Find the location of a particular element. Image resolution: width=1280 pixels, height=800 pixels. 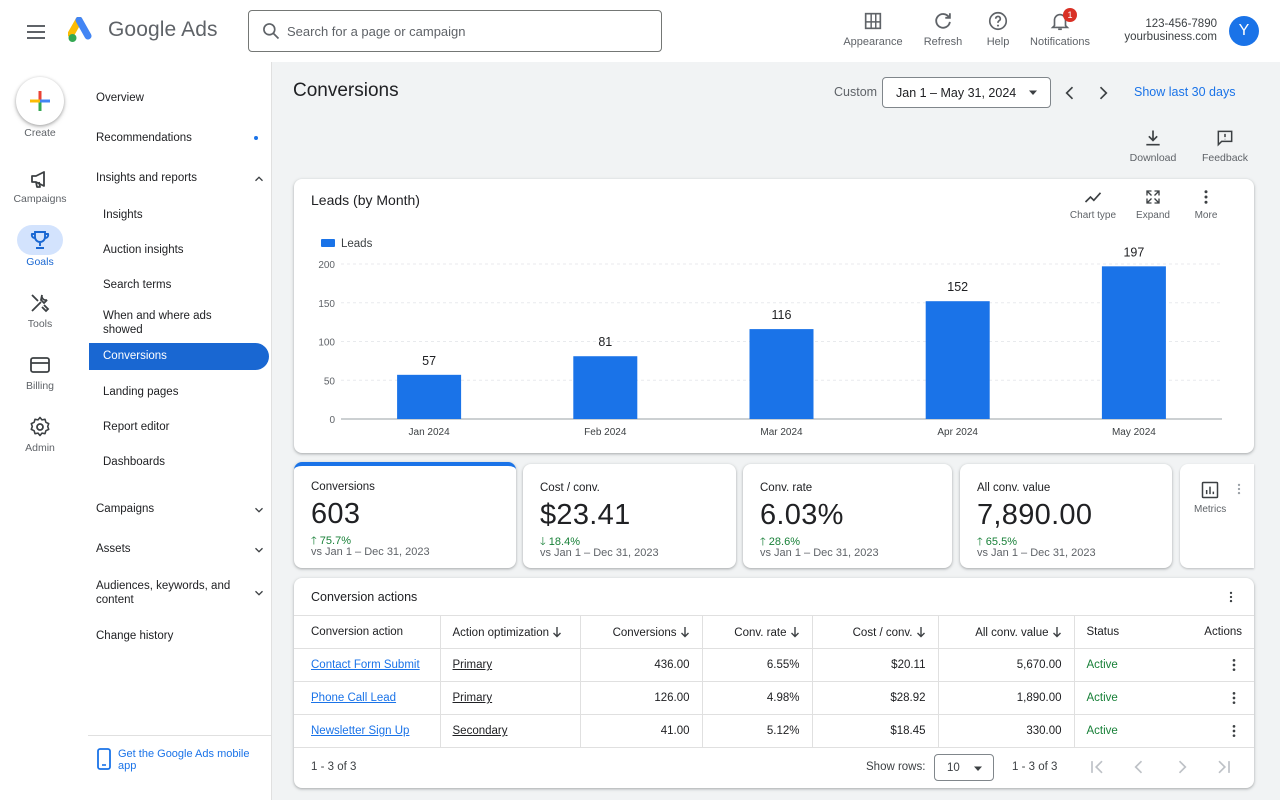

nav-change-history: Change history is located at coordinates (135, 636).